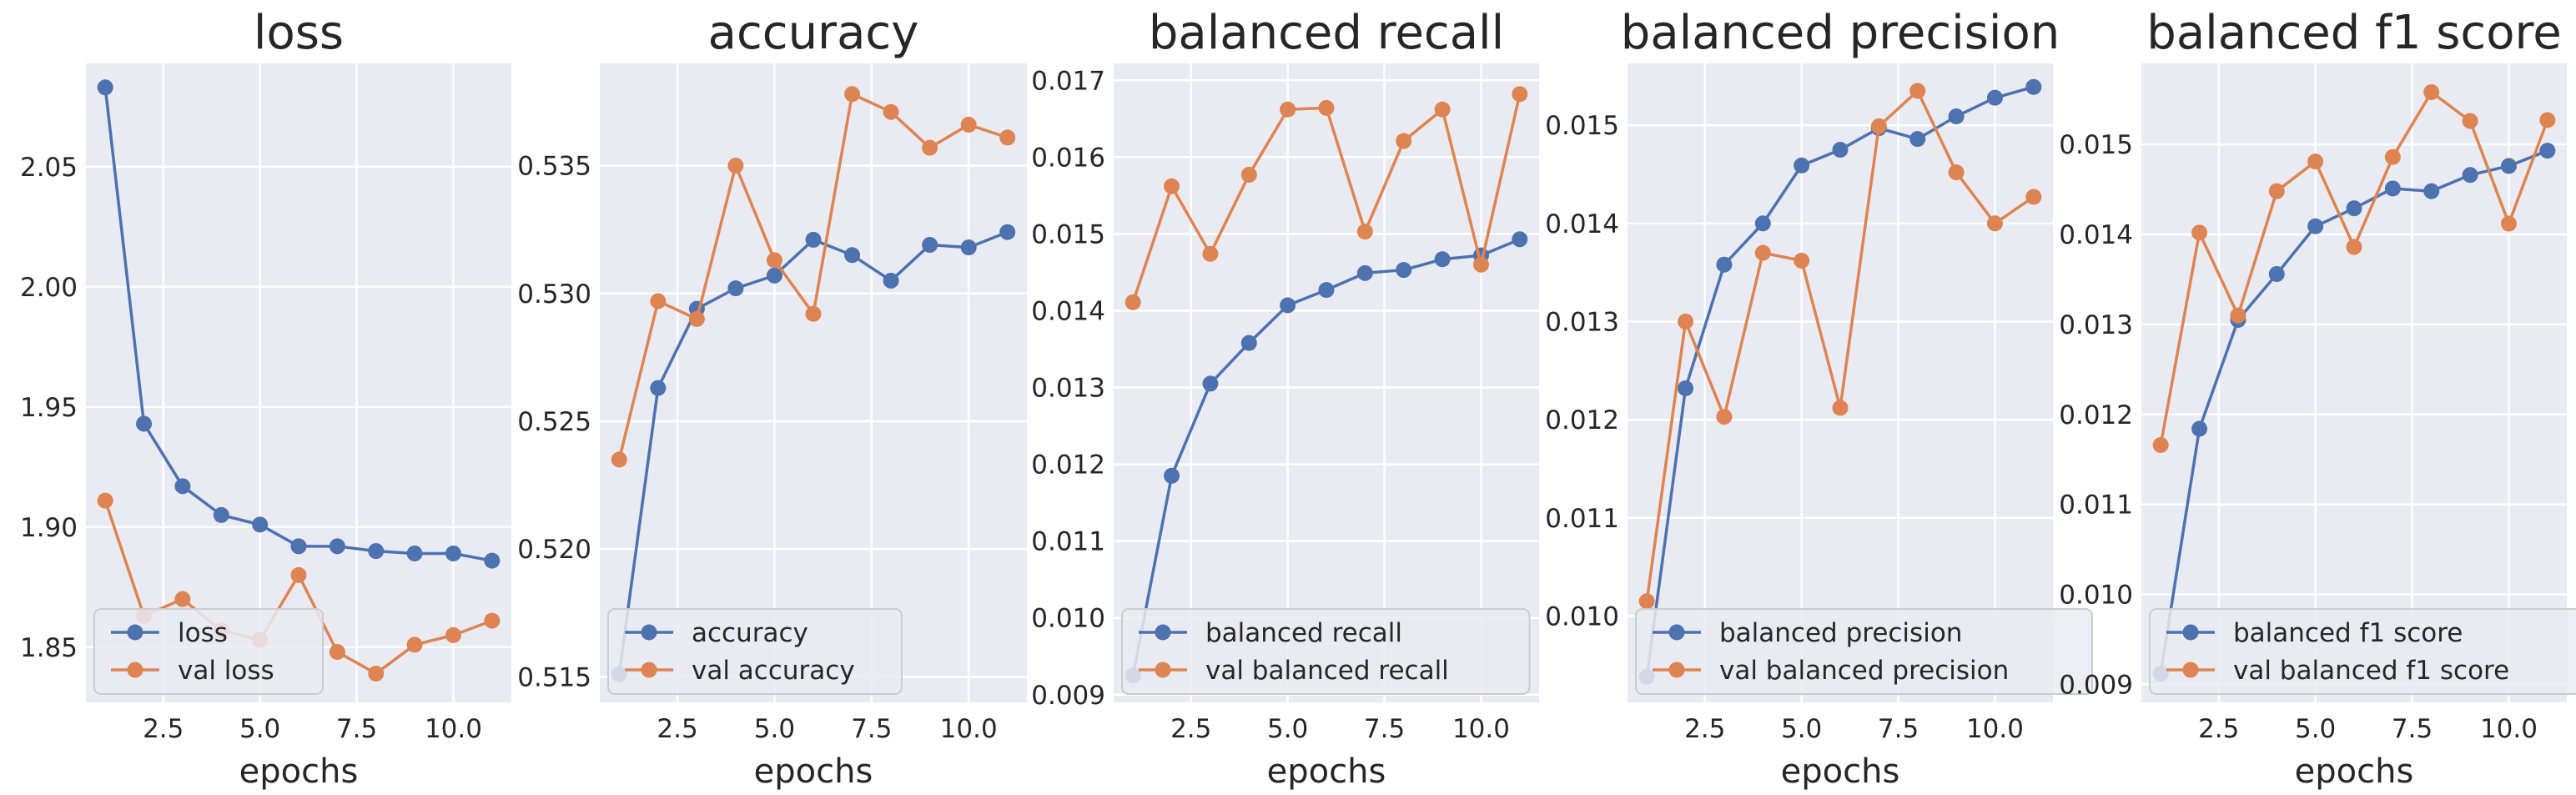 The width and height of the screenshot is (2576, 795). I want to click on y-tick-label: 0.013, so click(1582, 322).